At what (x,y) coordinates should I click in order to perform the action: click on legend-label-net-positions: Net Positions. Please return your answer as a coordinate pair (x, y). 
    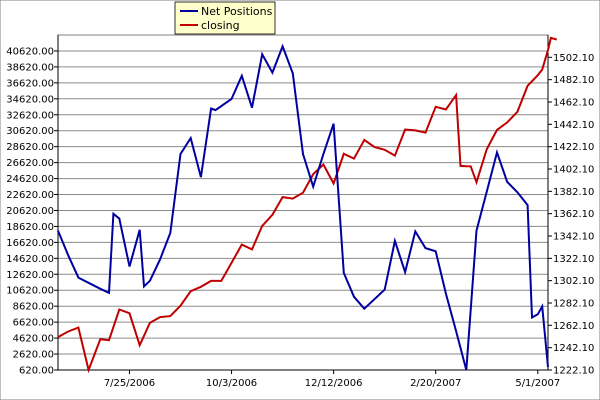
    Looking at the image, I should click on (237, 11).